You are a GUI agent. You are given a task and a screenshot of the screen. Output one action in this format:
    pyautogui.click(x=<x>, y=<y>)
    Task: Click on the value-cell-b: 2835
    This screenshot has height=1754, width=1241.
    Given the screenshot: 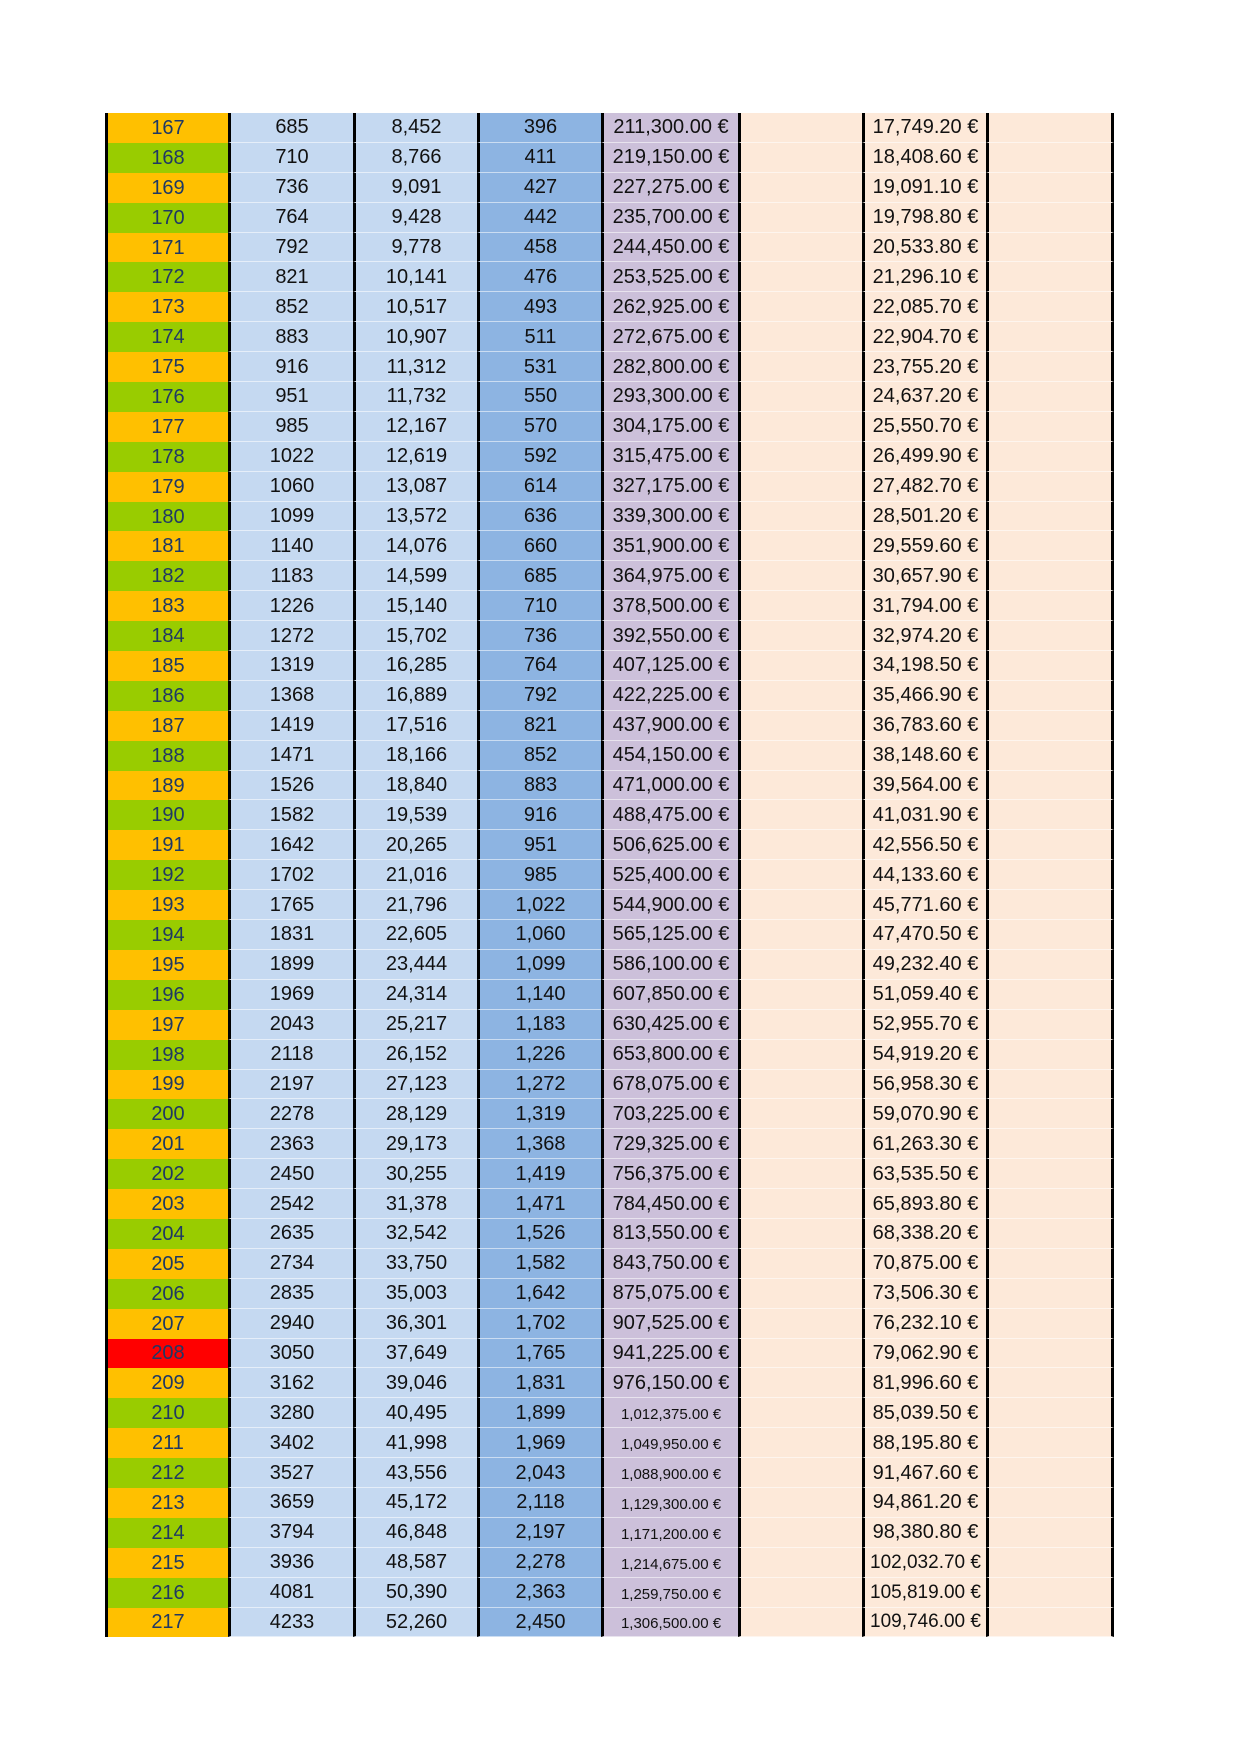 What is the action you would take?
    pyautogui.click(x=290, y=1293)
    